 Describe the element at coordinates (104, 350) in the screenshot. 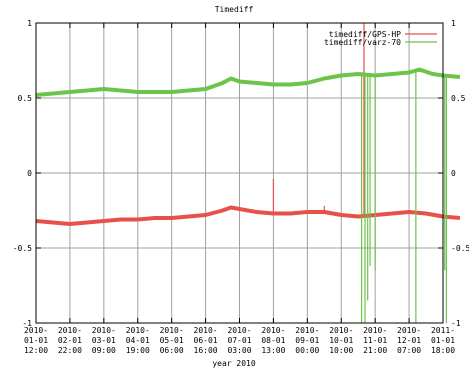

I see `x-tick-label: 09:00` at that location.